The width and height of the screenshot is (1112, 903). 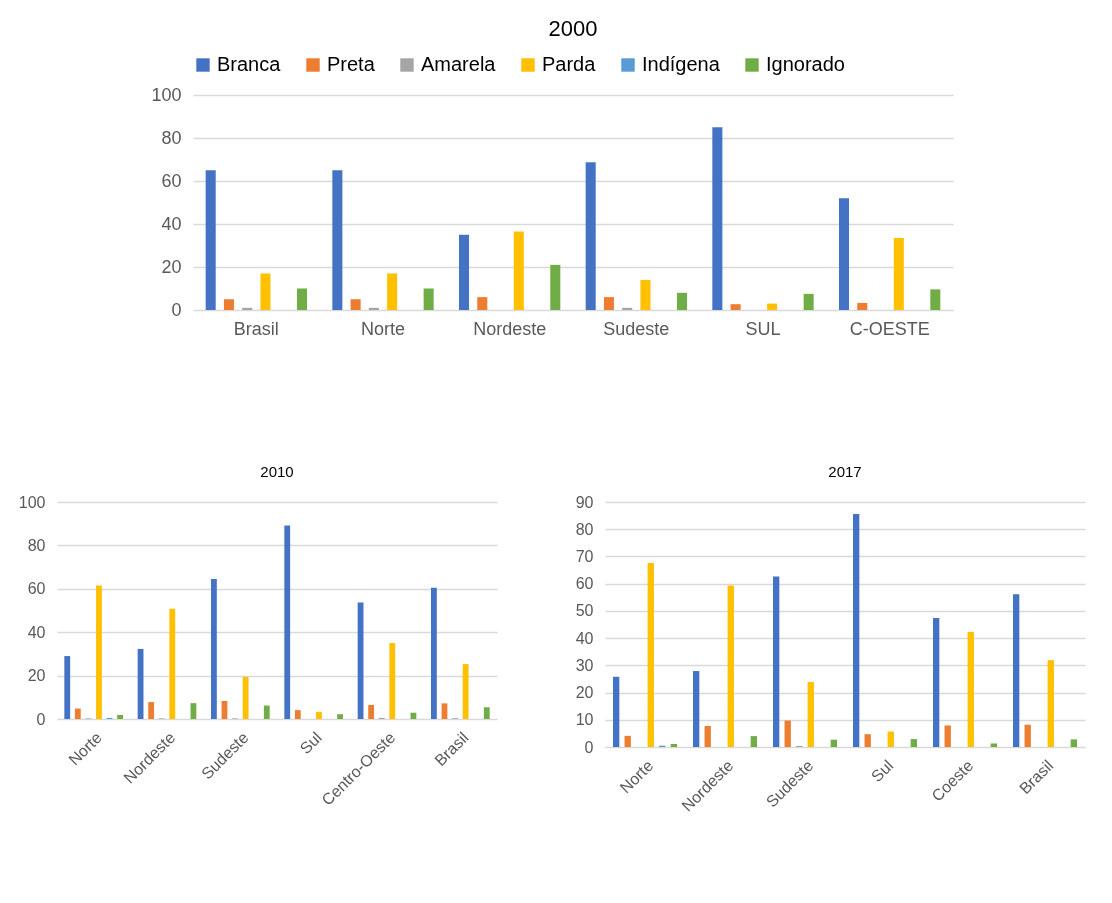 What do you see at coordinates (277, 471) in the screenshot?
I see `chart-title: 2010` at bounding box center [277, 471].